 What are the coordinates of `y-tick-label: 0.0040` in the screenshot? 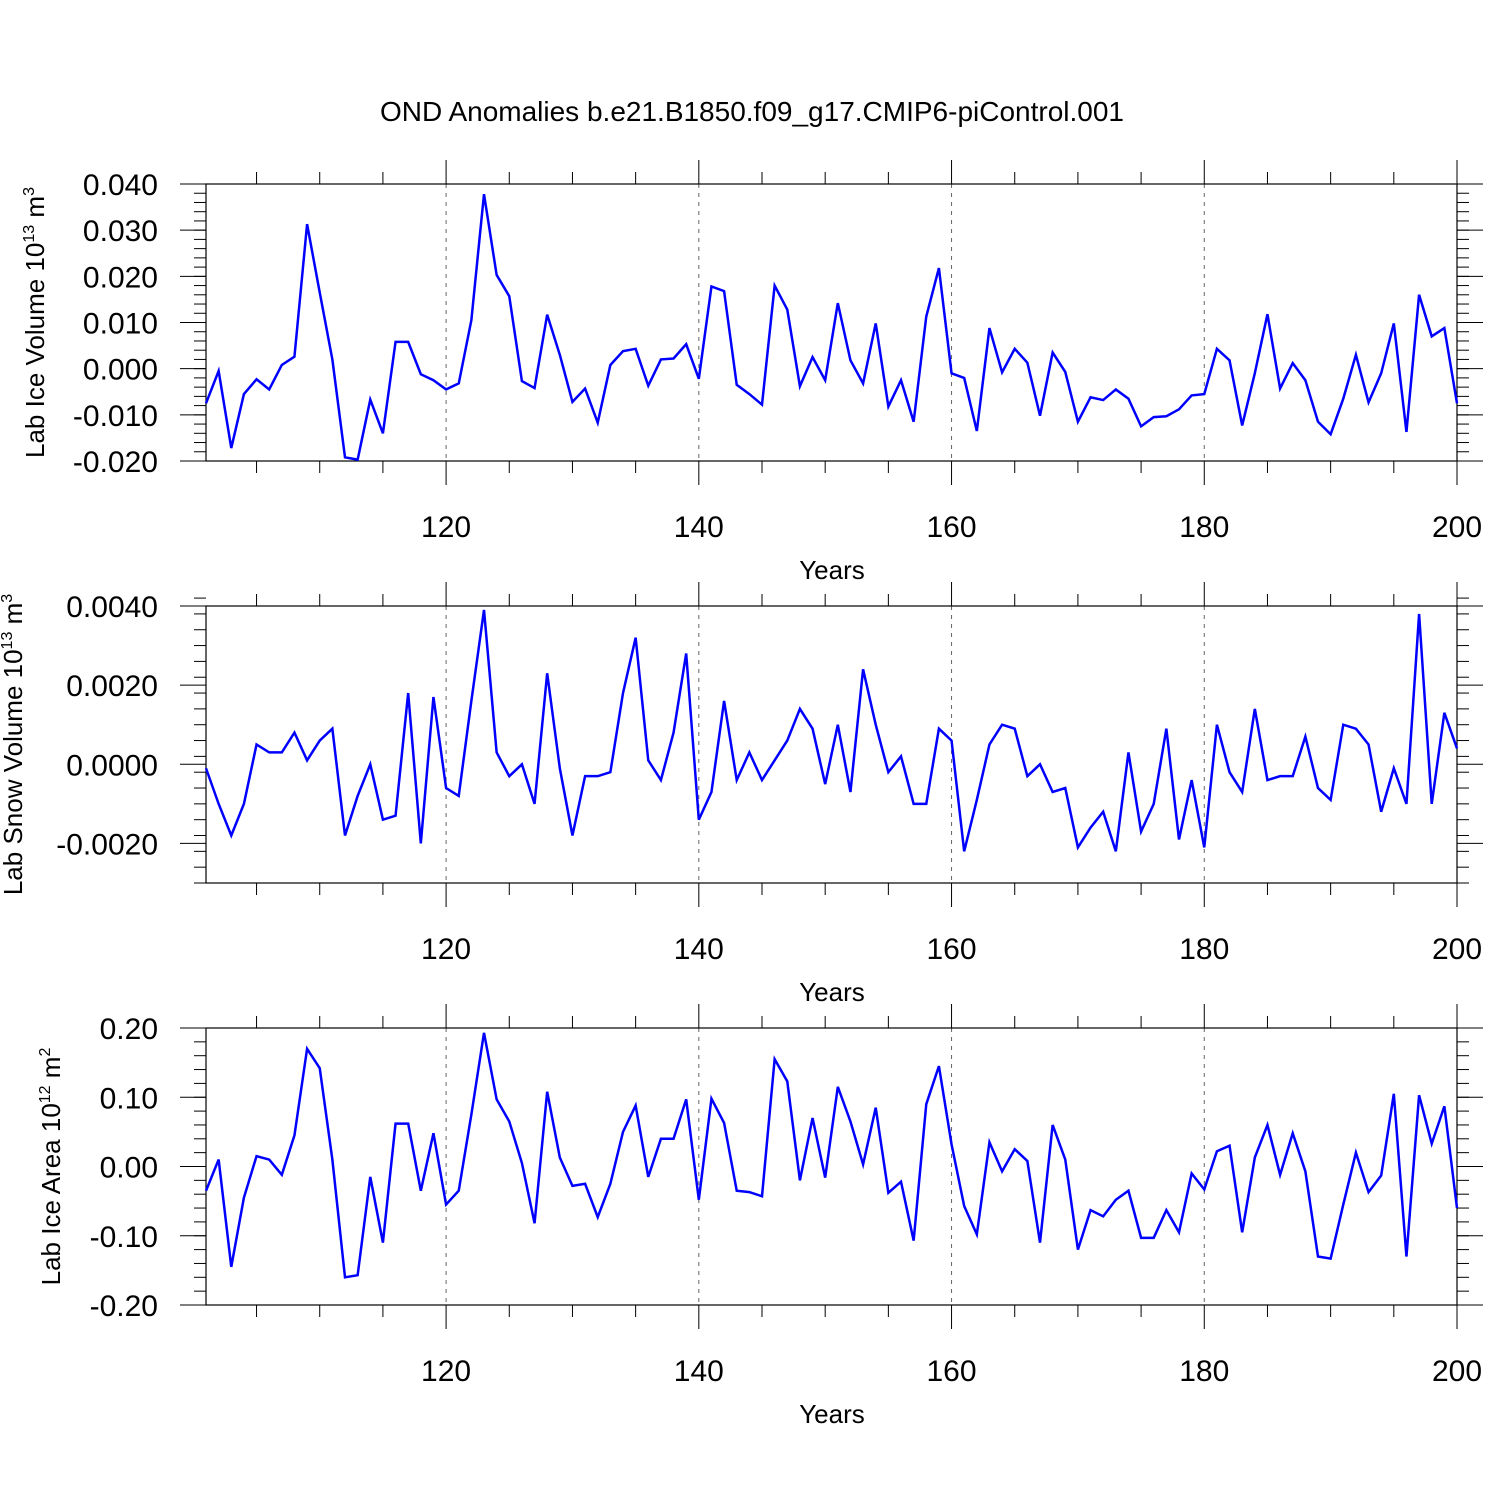 It's located at (112, 607).